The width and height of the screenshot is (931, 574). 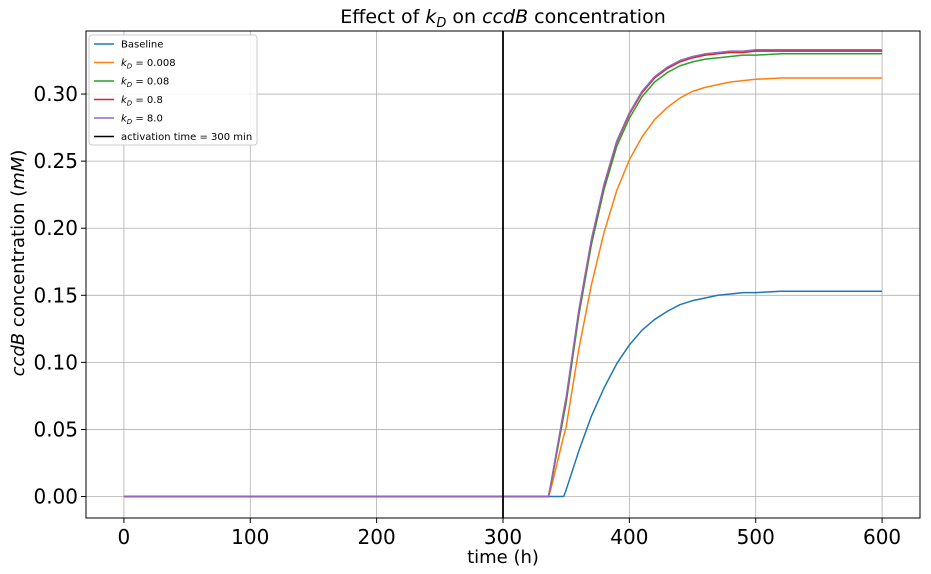 What do you see at coordinates (377, 537) in the screenshot?
I see `x-tick-label: 200` at bounding box center [377, 537].